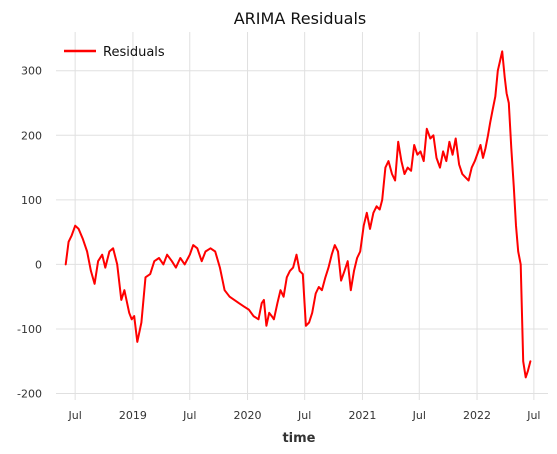 Image resolution: width=557 pixels, height=454 pixels. What do you see at coordinates (134, 52) in the screenshot?
I see `legend-label-residuals: Residuals` at bounding box center [134, 52].